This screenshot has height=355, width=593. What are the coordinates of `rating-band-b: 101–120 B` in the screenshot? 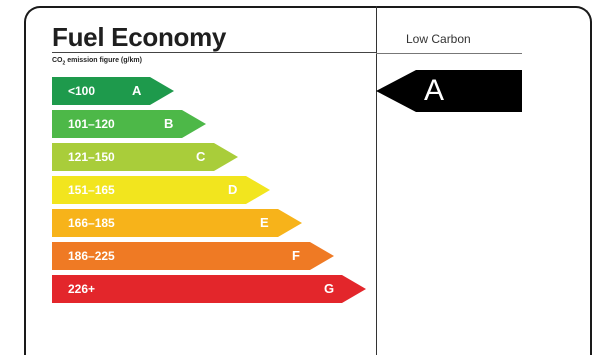 It's located at (129, 124).